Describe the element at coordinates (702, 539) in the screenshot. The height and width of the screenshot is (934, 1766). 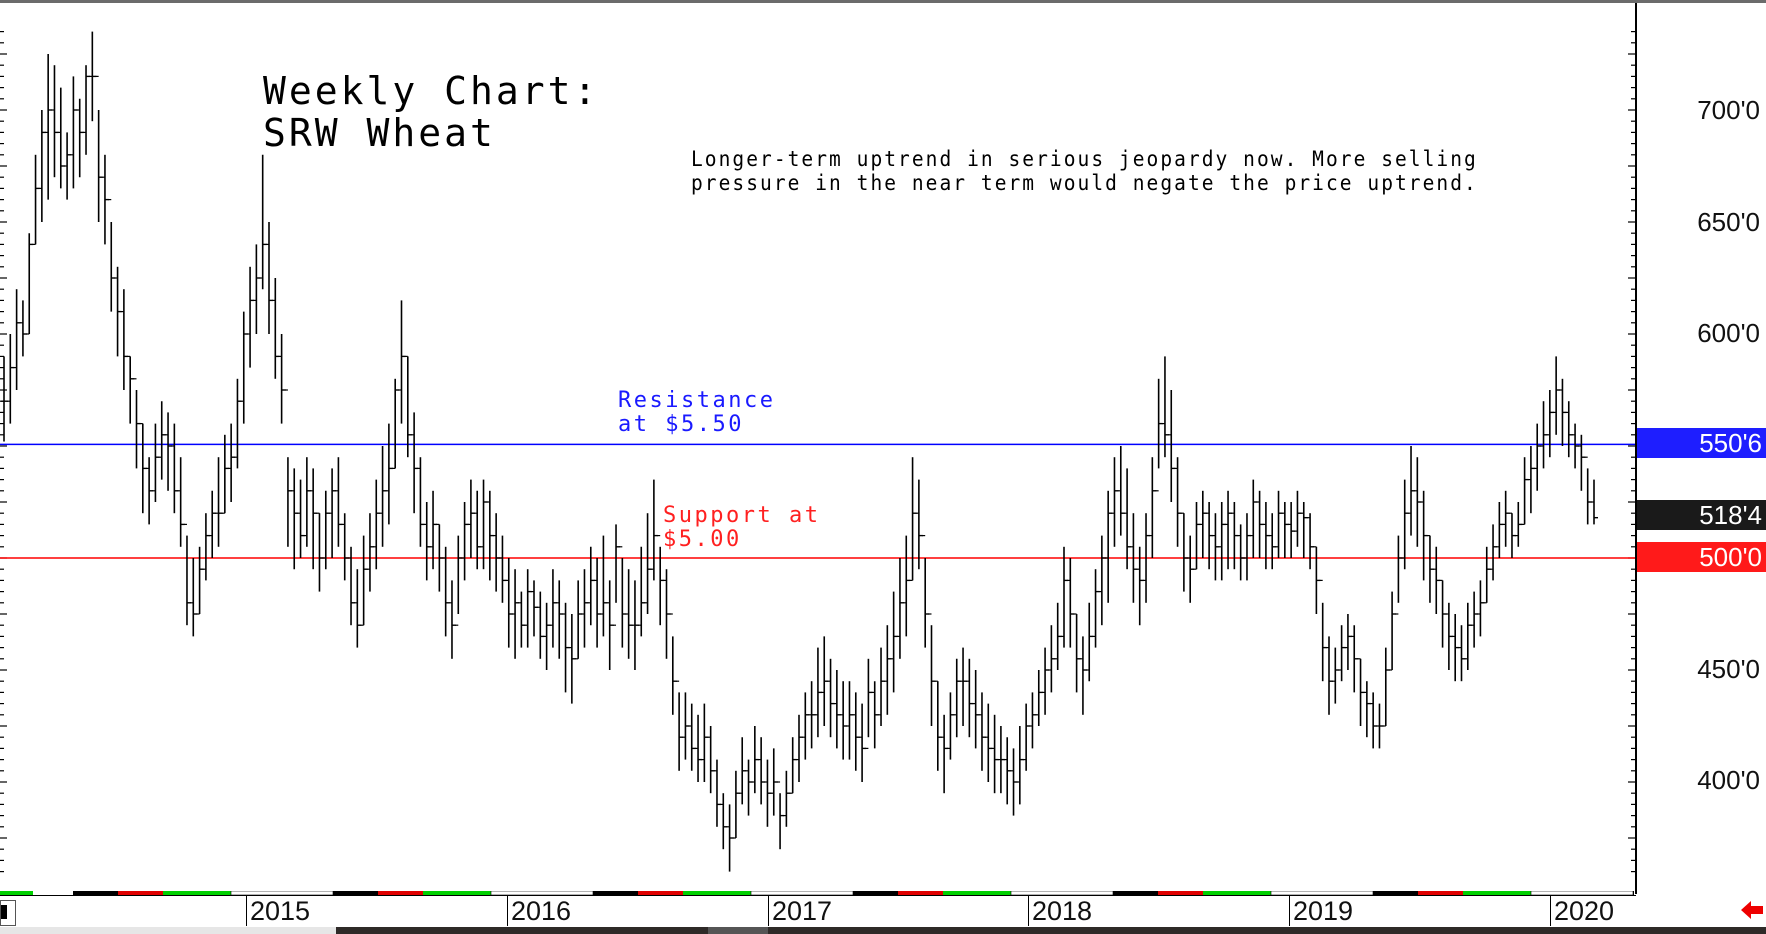
I see `support-label-line-2: $5.00` at that location.